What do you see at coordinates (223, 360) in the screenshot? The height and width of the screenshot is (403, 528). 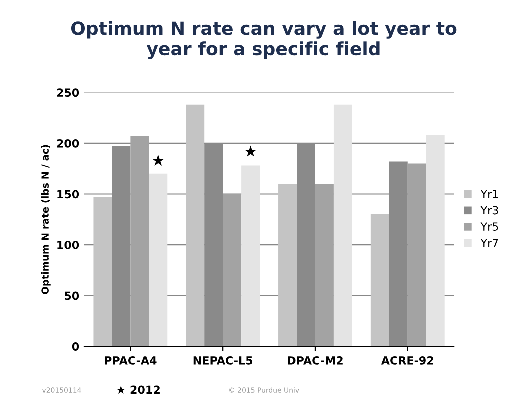 I see `x-tick-label: NEPAC-L5` at bounding box center [223, 360].